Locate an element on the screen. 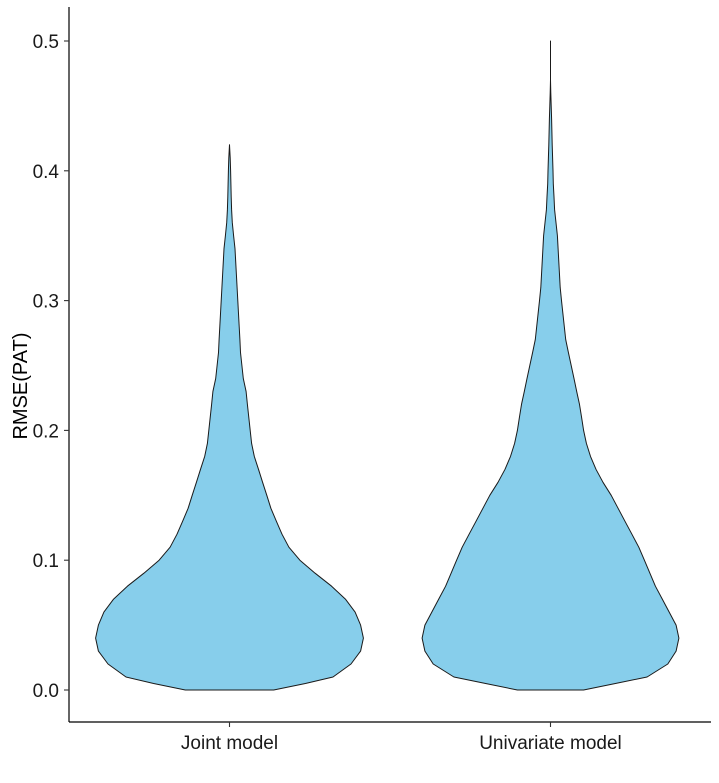  x-tick-label: Univariate model is located at coordinates (550, 743).